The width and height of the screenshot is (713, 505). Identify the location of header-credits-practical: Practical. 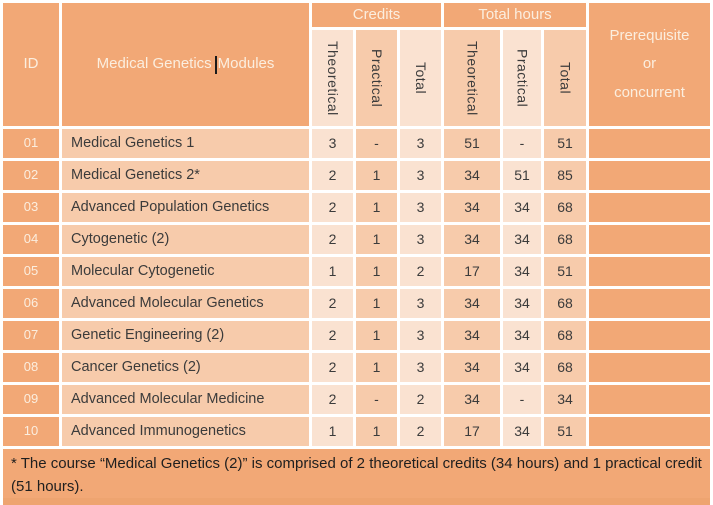
(376, 78).